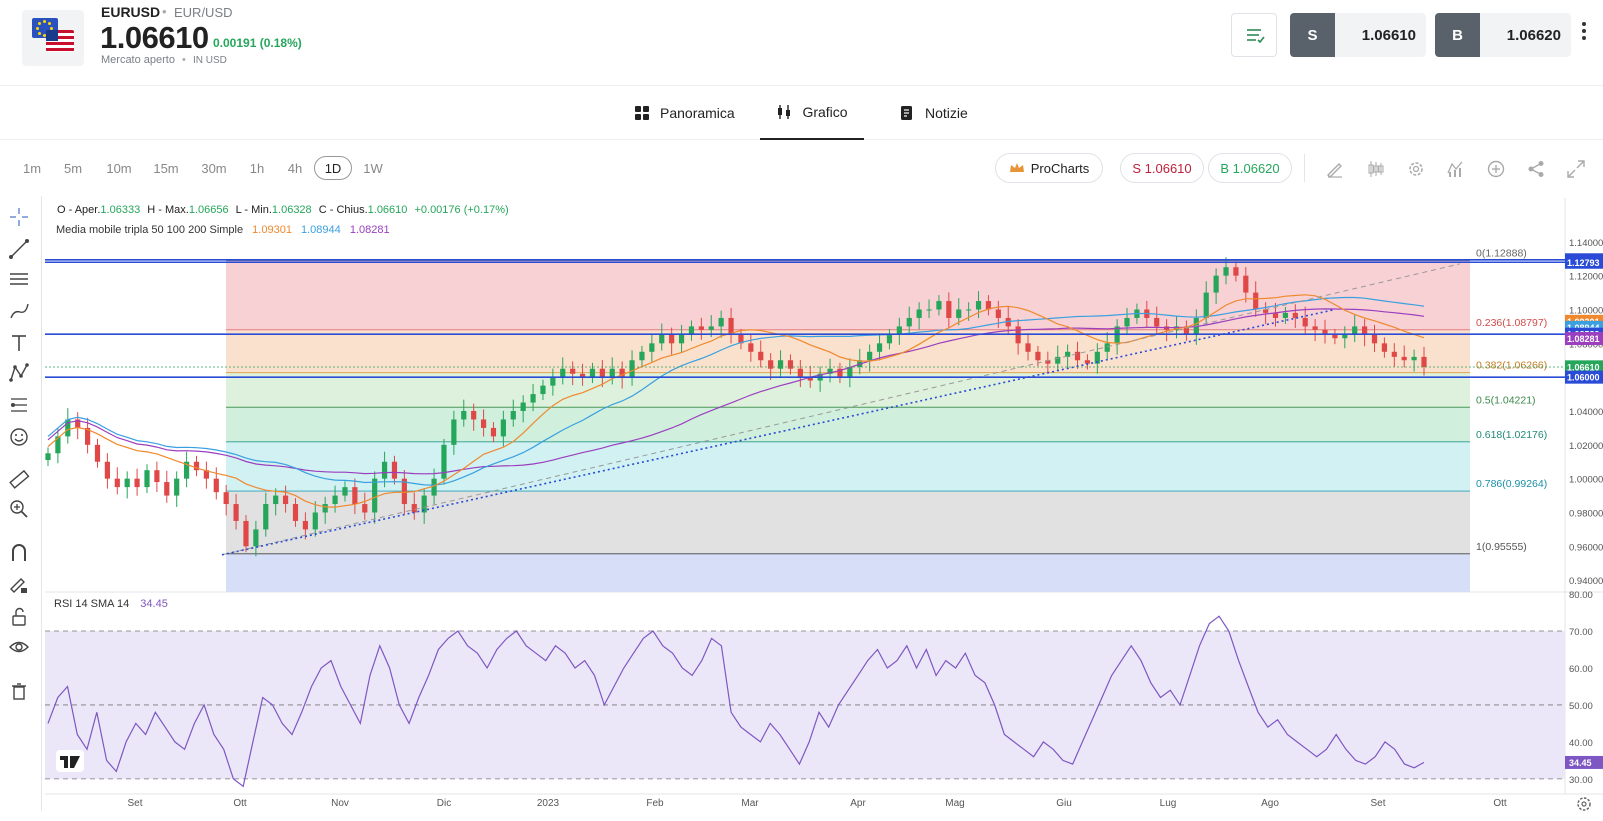  Describe the element at coordinates (848, 295) in the screenshot. I see `fib-zone` at that location.